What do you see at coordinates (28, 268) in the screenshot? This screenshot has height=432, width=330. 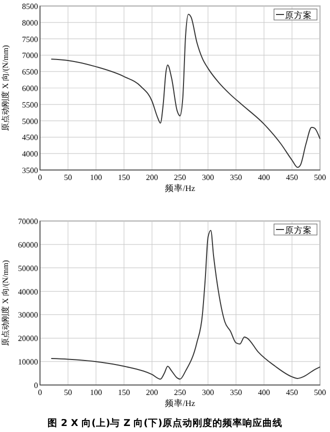 I see `y-tick-label: 50000` at bounding box center [28, 268].